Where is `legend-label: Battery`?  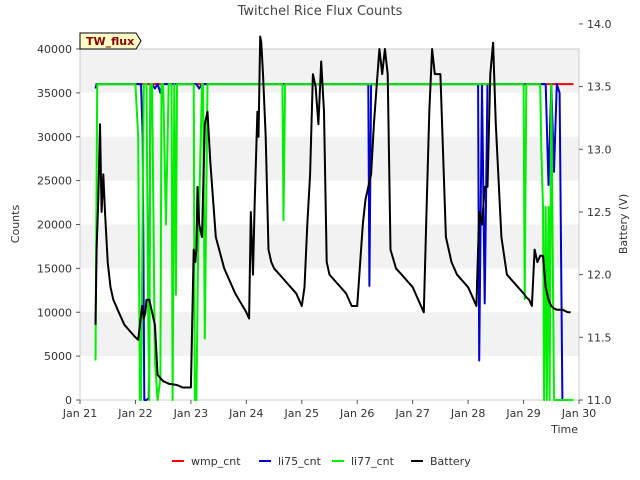 legend-label: Battery is located at coordinates (450, 461).